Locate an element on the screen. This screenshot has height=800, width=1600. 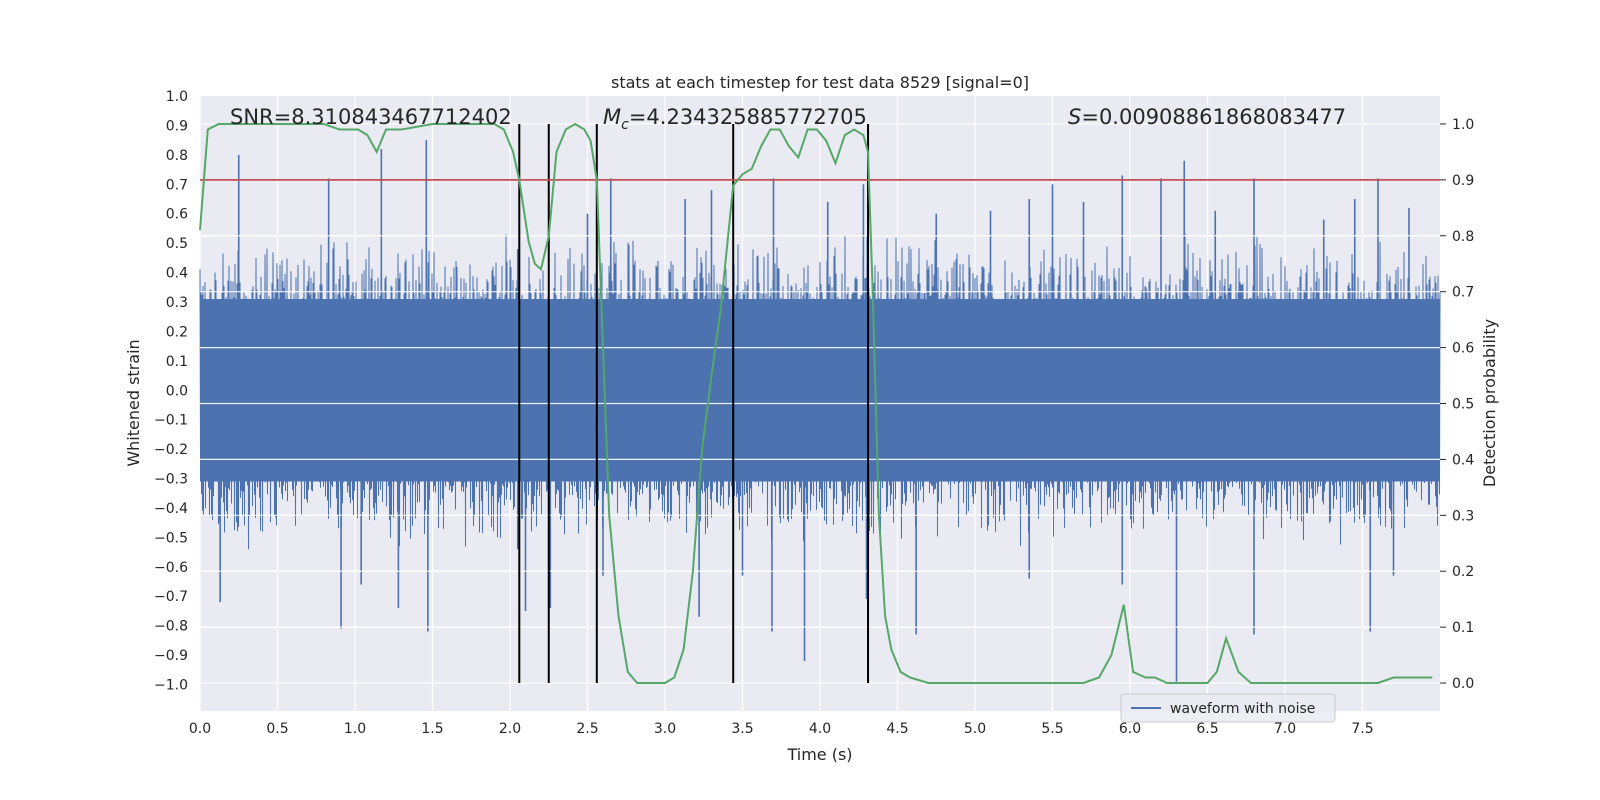
y2-tick-label: 0.7 is located at coordinates (1463, 293).